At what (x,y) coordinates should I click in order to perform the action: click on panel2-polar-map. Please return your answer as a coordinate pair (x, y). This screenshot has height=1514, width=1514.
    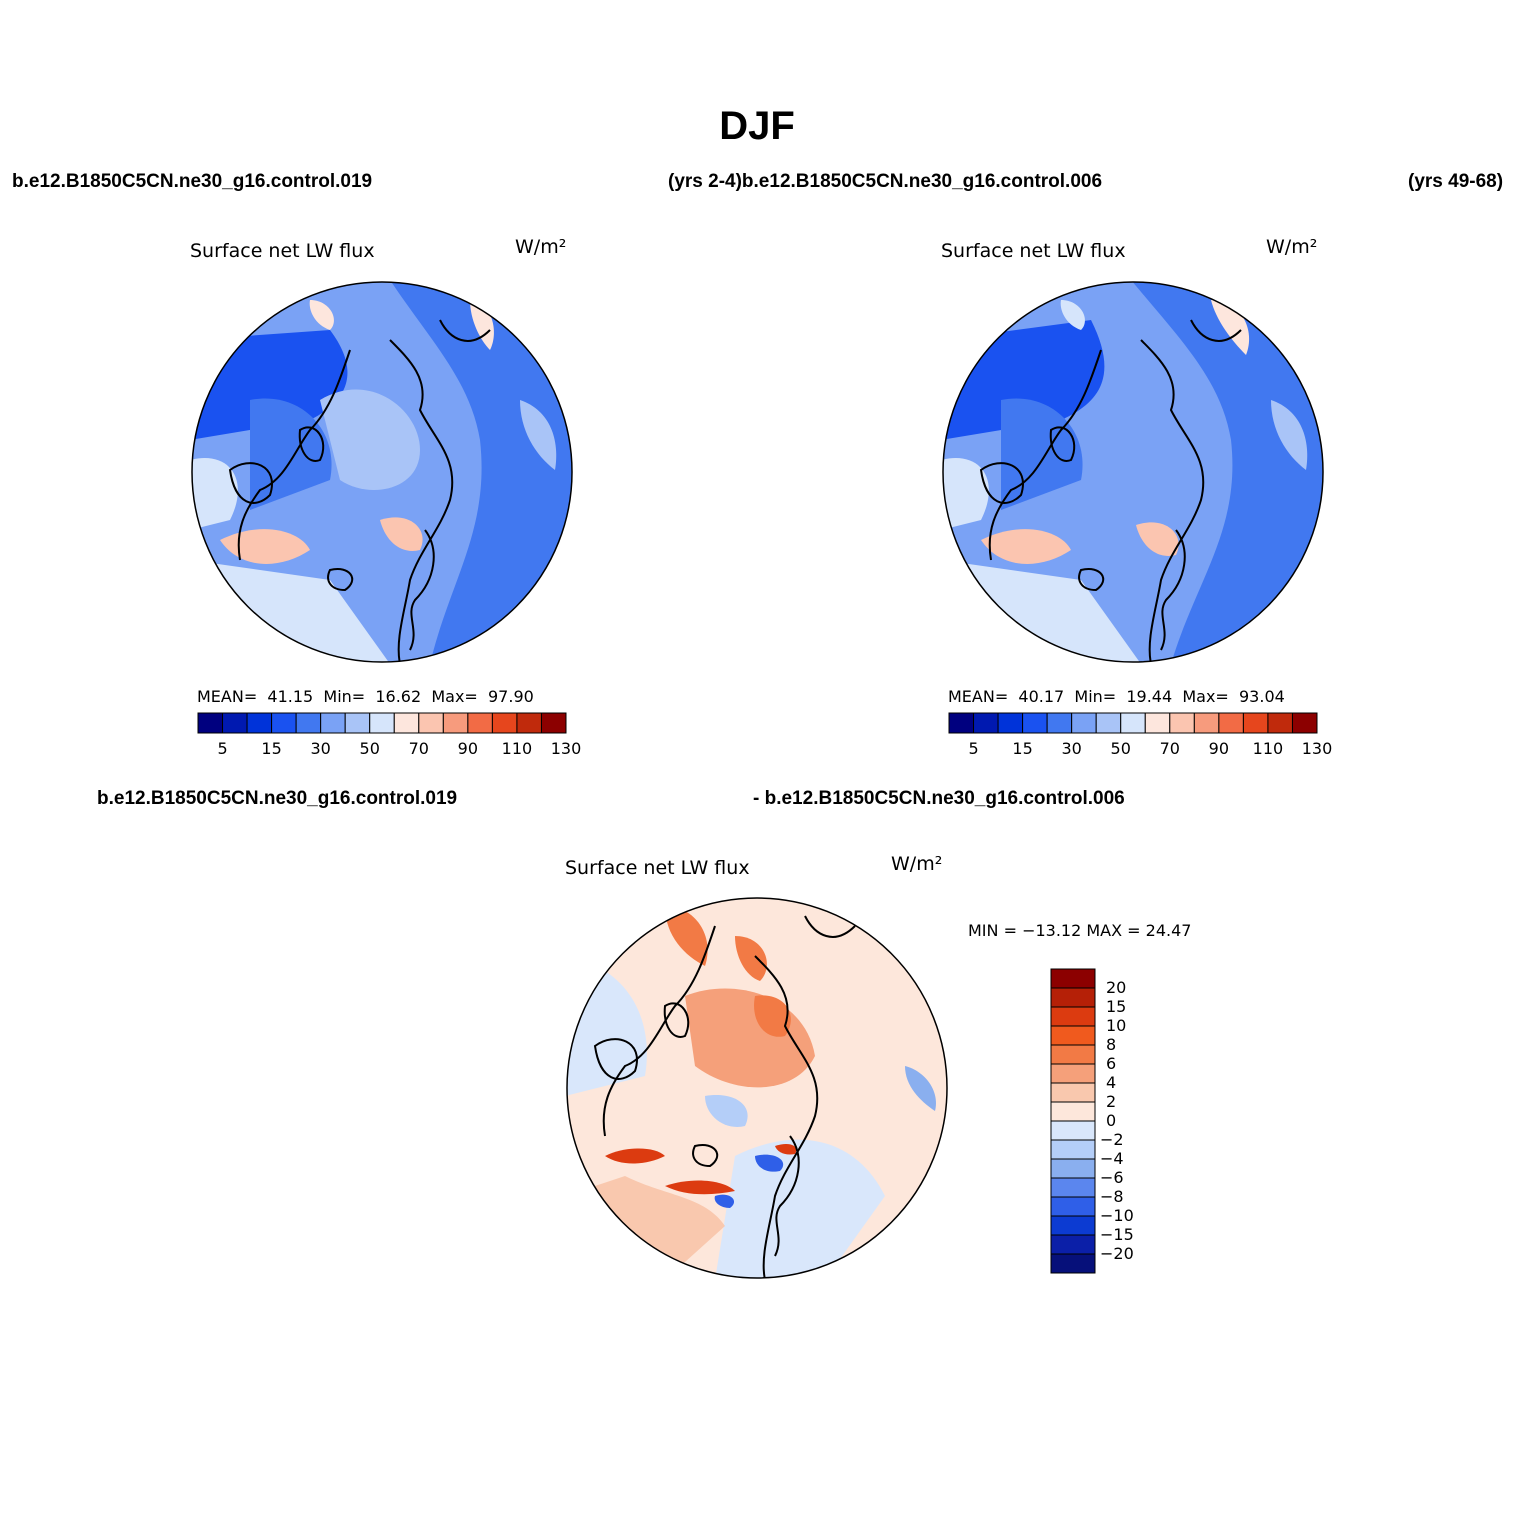
    Looking at the image, I should click on (1133, 472).